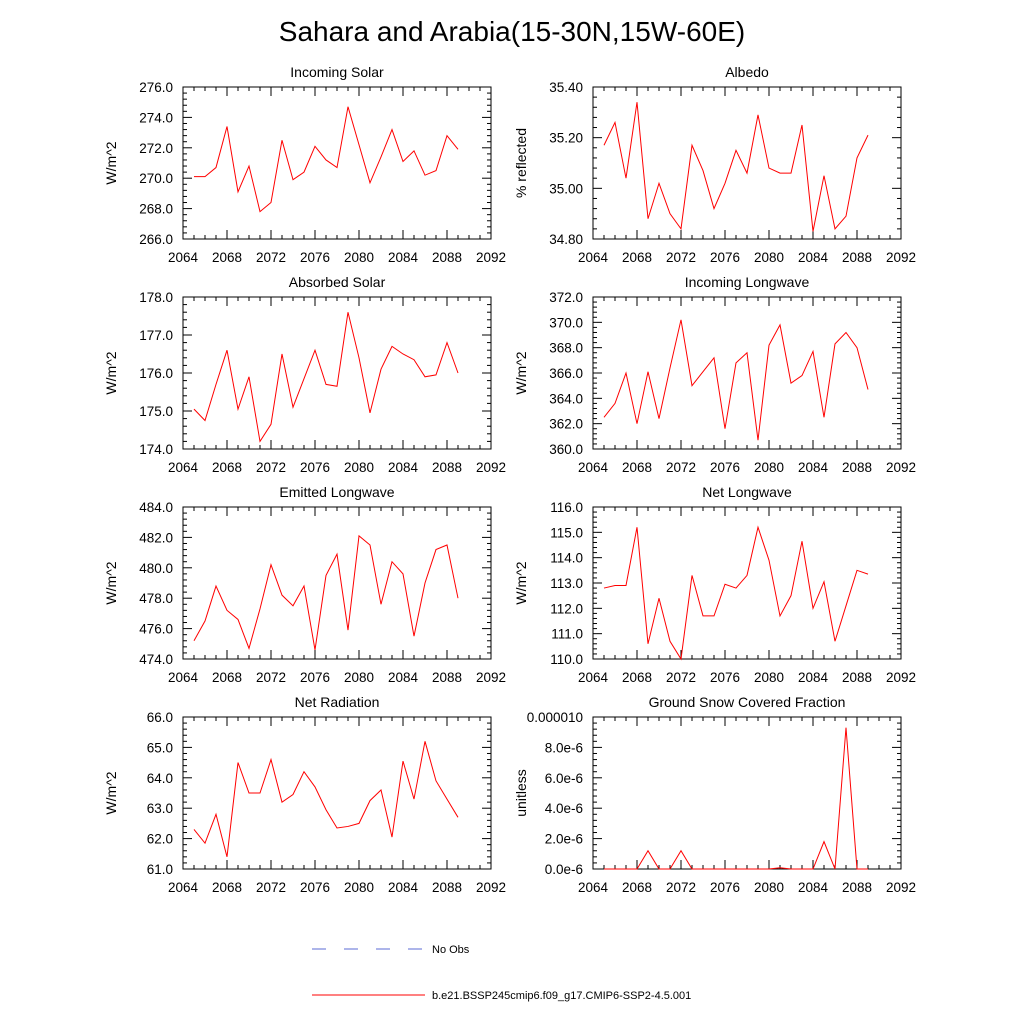  What do you see at coordinates (566, 373) in the screenshot?
I see `y-tick-label: 366.0` at bounding box center [566, 373].